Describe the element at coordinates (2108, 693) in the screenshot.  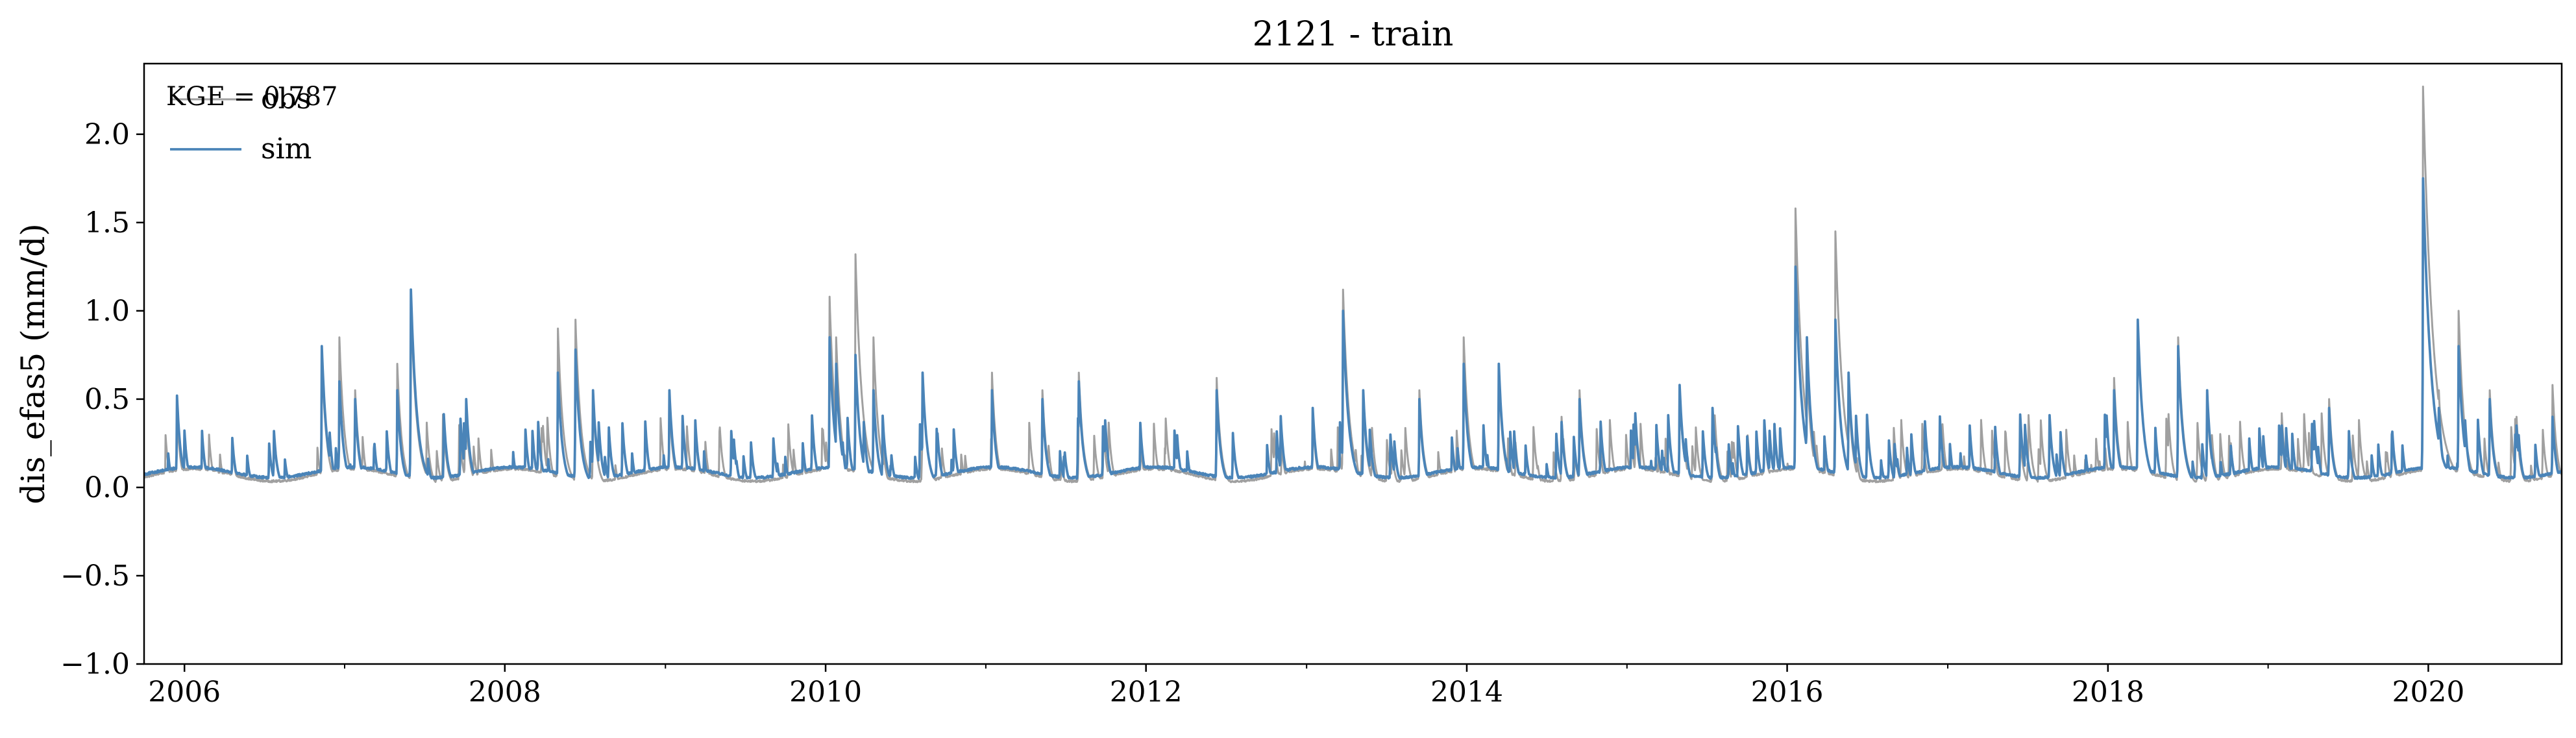
I see `x-tick-label: 2018` at that location.